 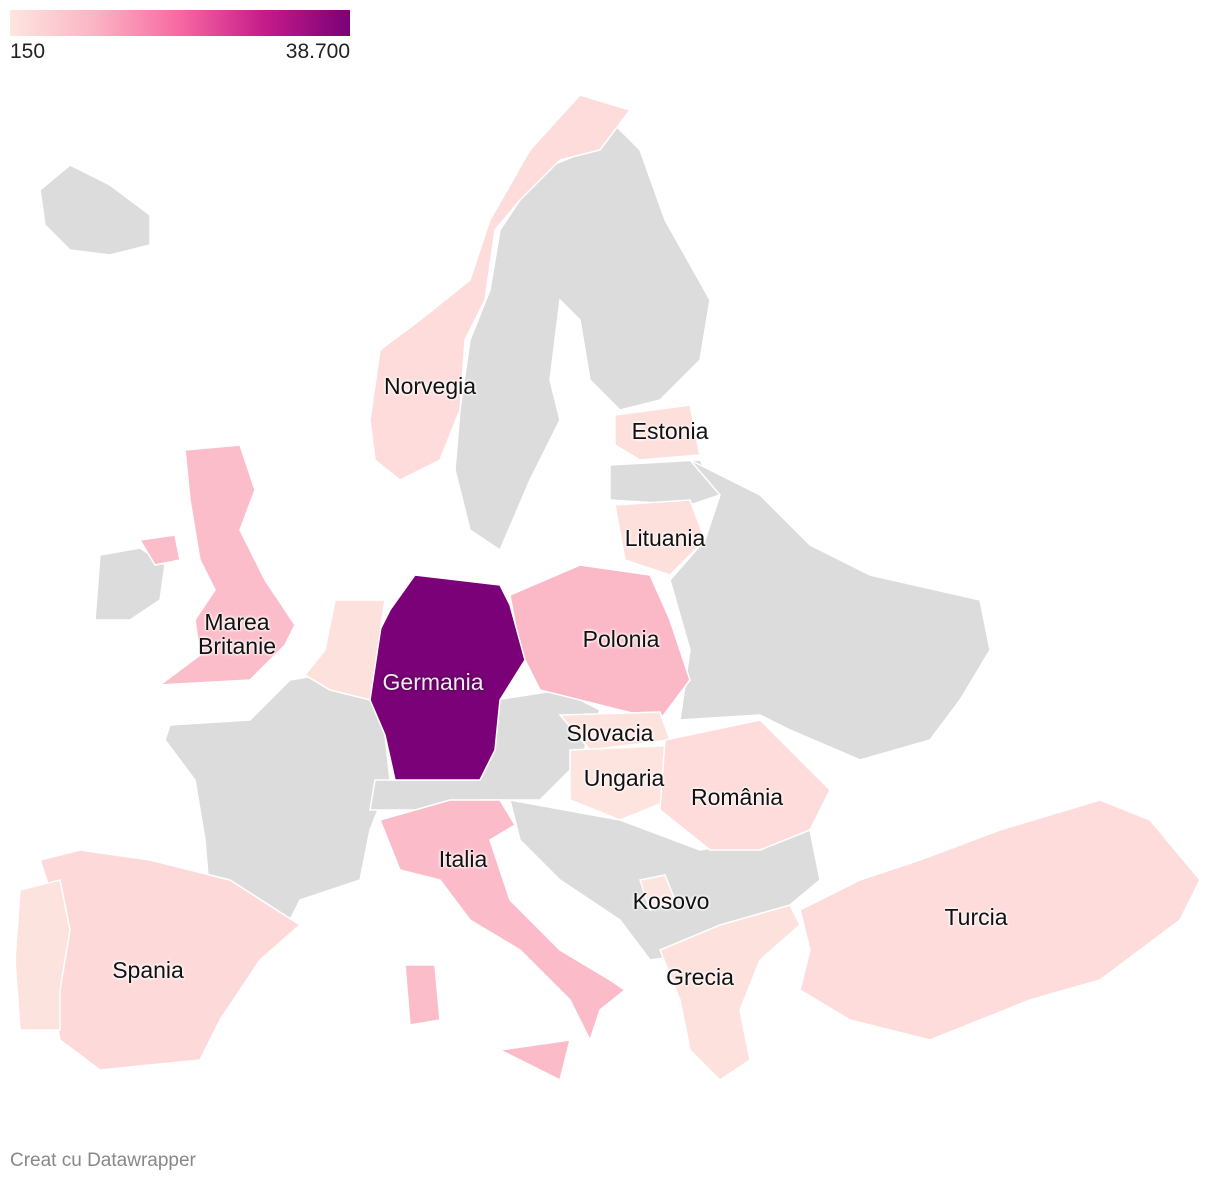 What do you see at coordinates (430, 386) in the screenshot?
I see `region-label: Norvegia` at bounding box center [430, 386].